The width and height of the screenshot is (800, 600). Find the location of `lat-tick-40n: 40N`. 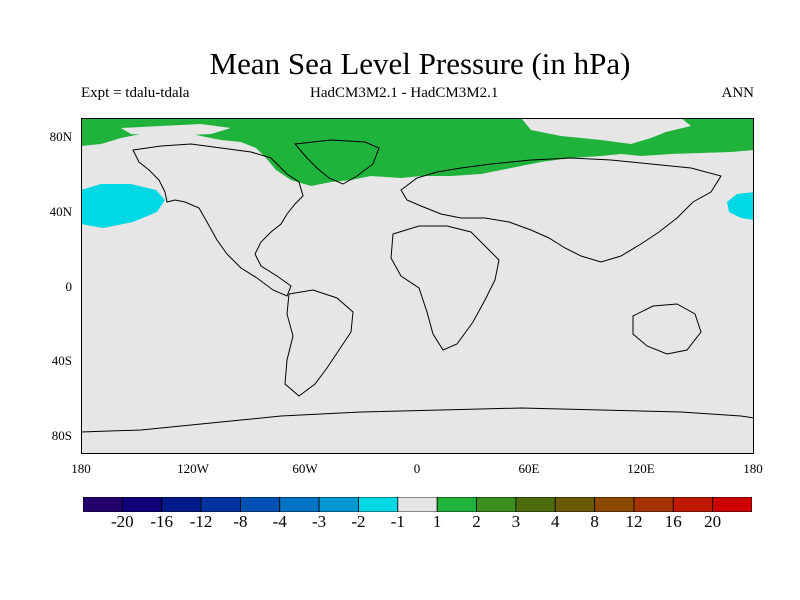

lat-tick-40n: 40N is located at coordinates (60, 211).